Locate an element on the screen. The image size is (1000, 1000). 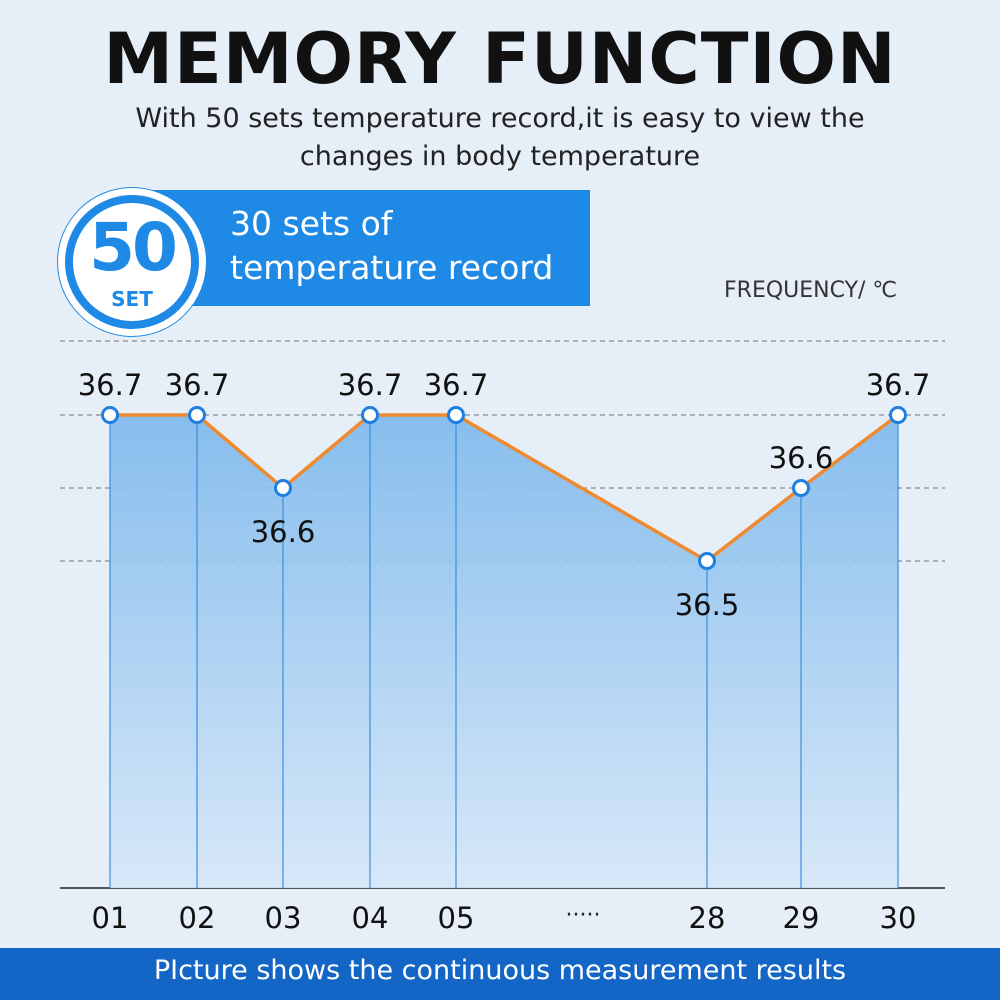
y-axis-unit-label: FREQUENCY/ ℃ is located at coordinates (811, 290).